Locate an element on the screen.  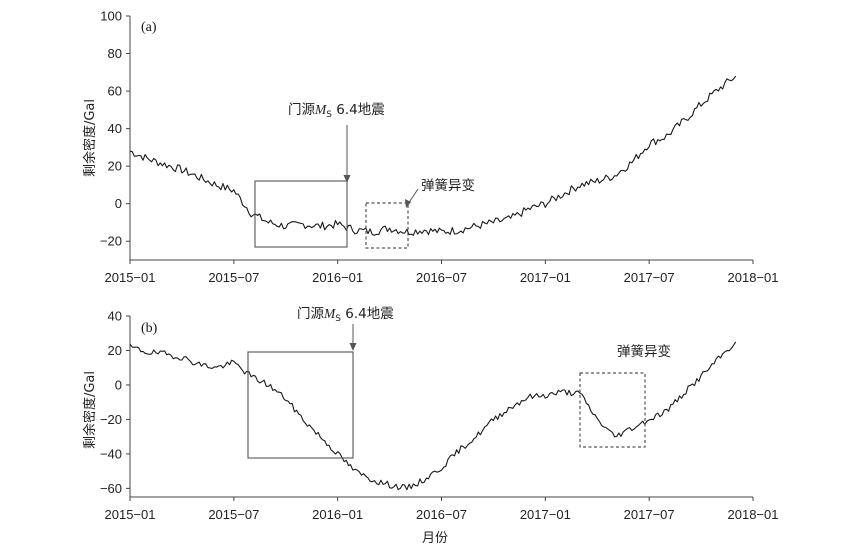
panel-a-x-tick-label: 2015−07 is located at coordinates (233, 277).